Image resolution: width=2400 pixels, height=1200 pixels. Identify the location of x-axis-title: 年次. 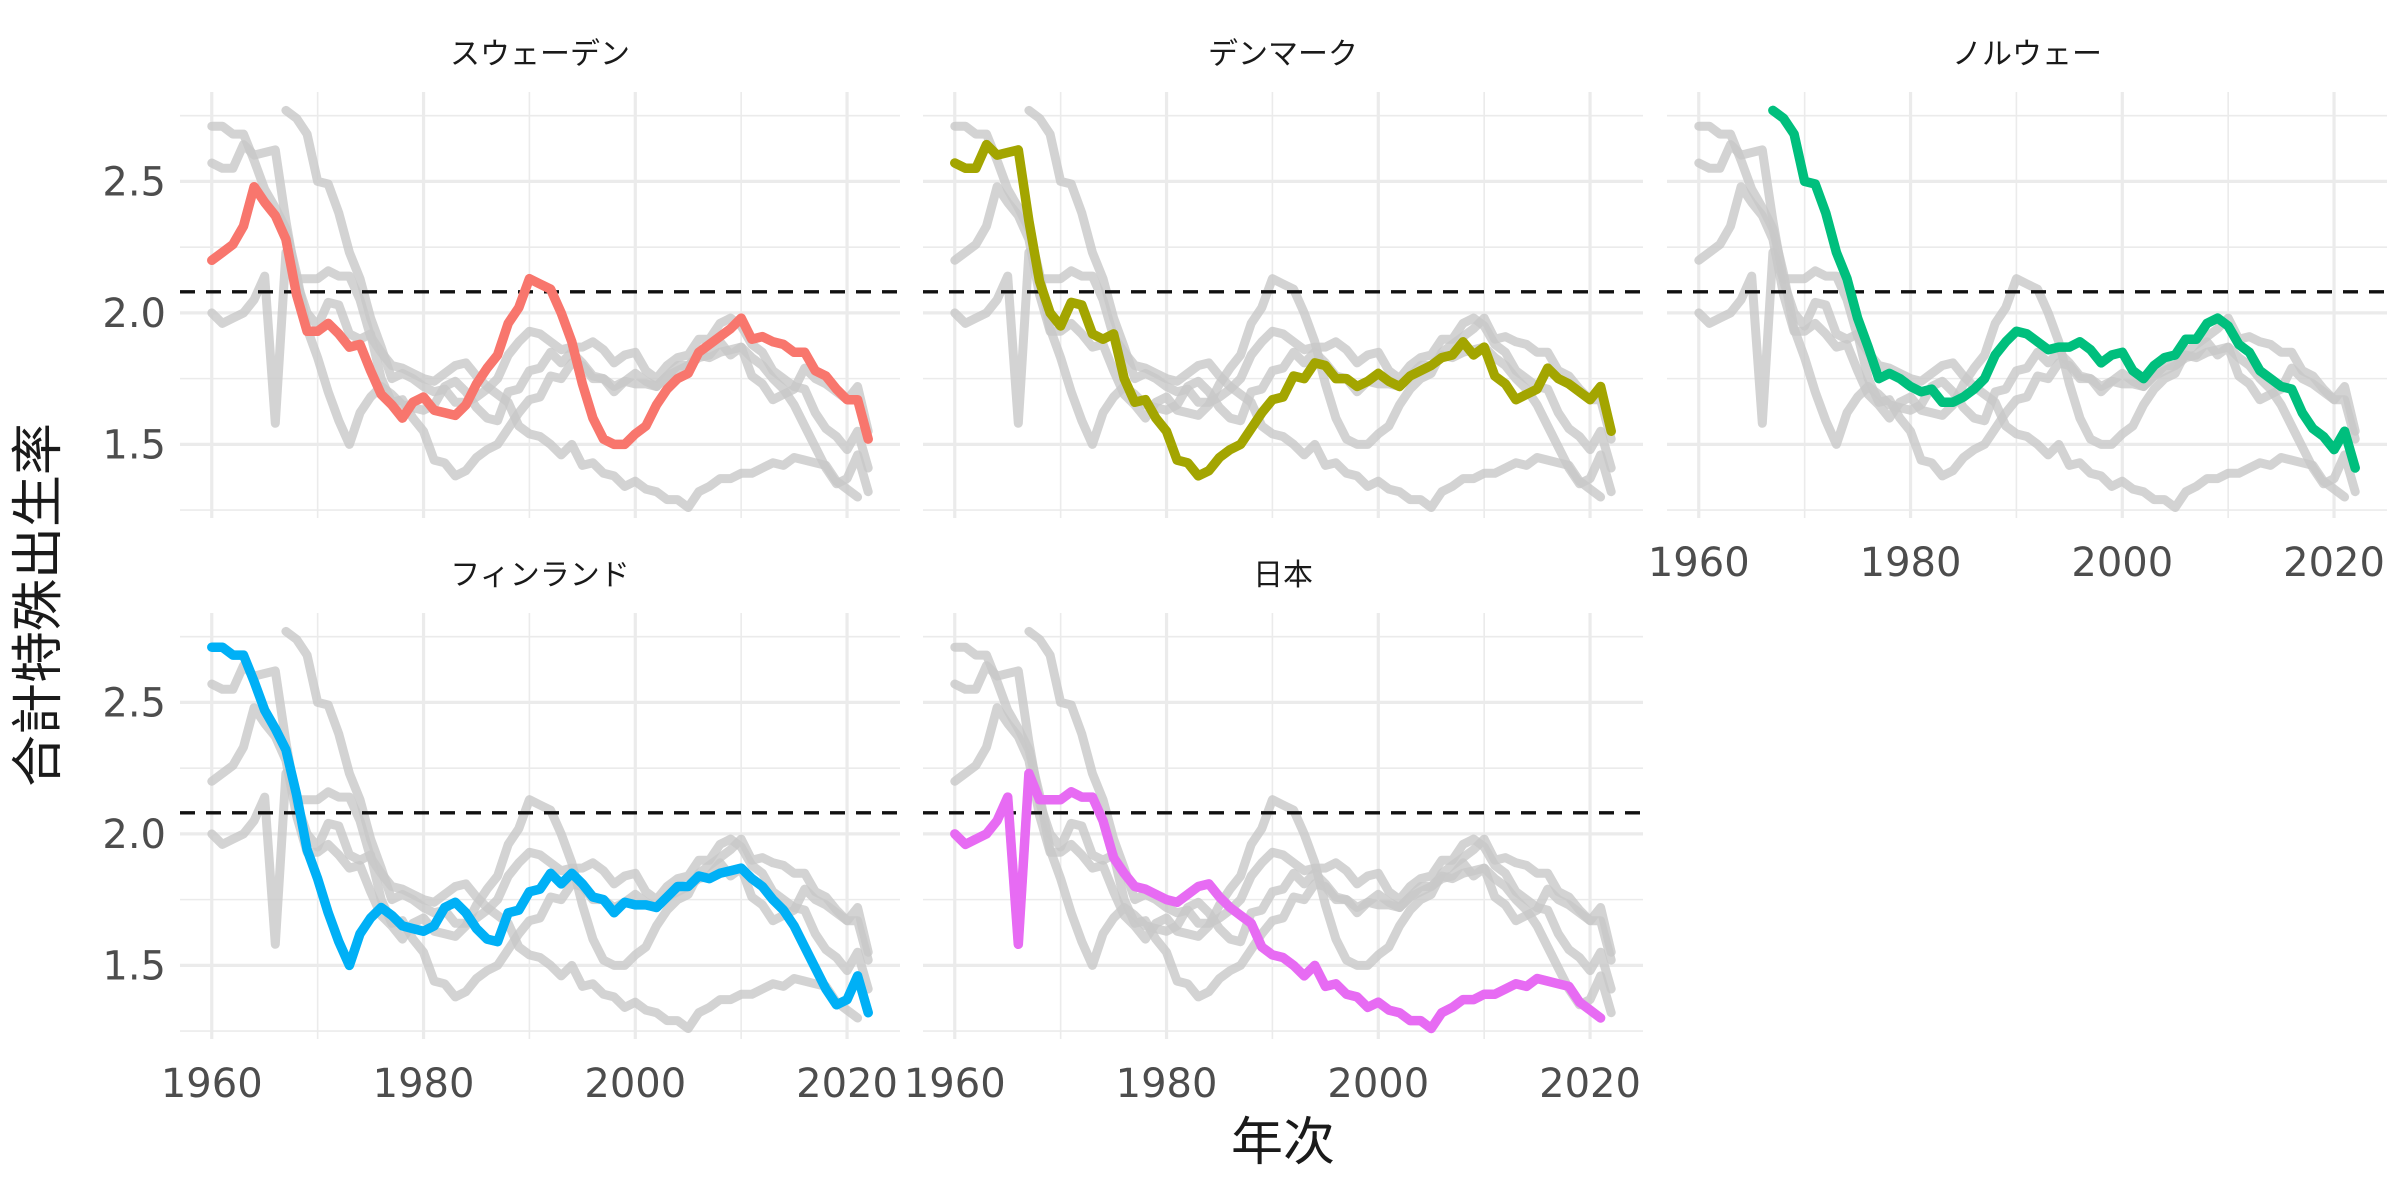
(1283, 1143).